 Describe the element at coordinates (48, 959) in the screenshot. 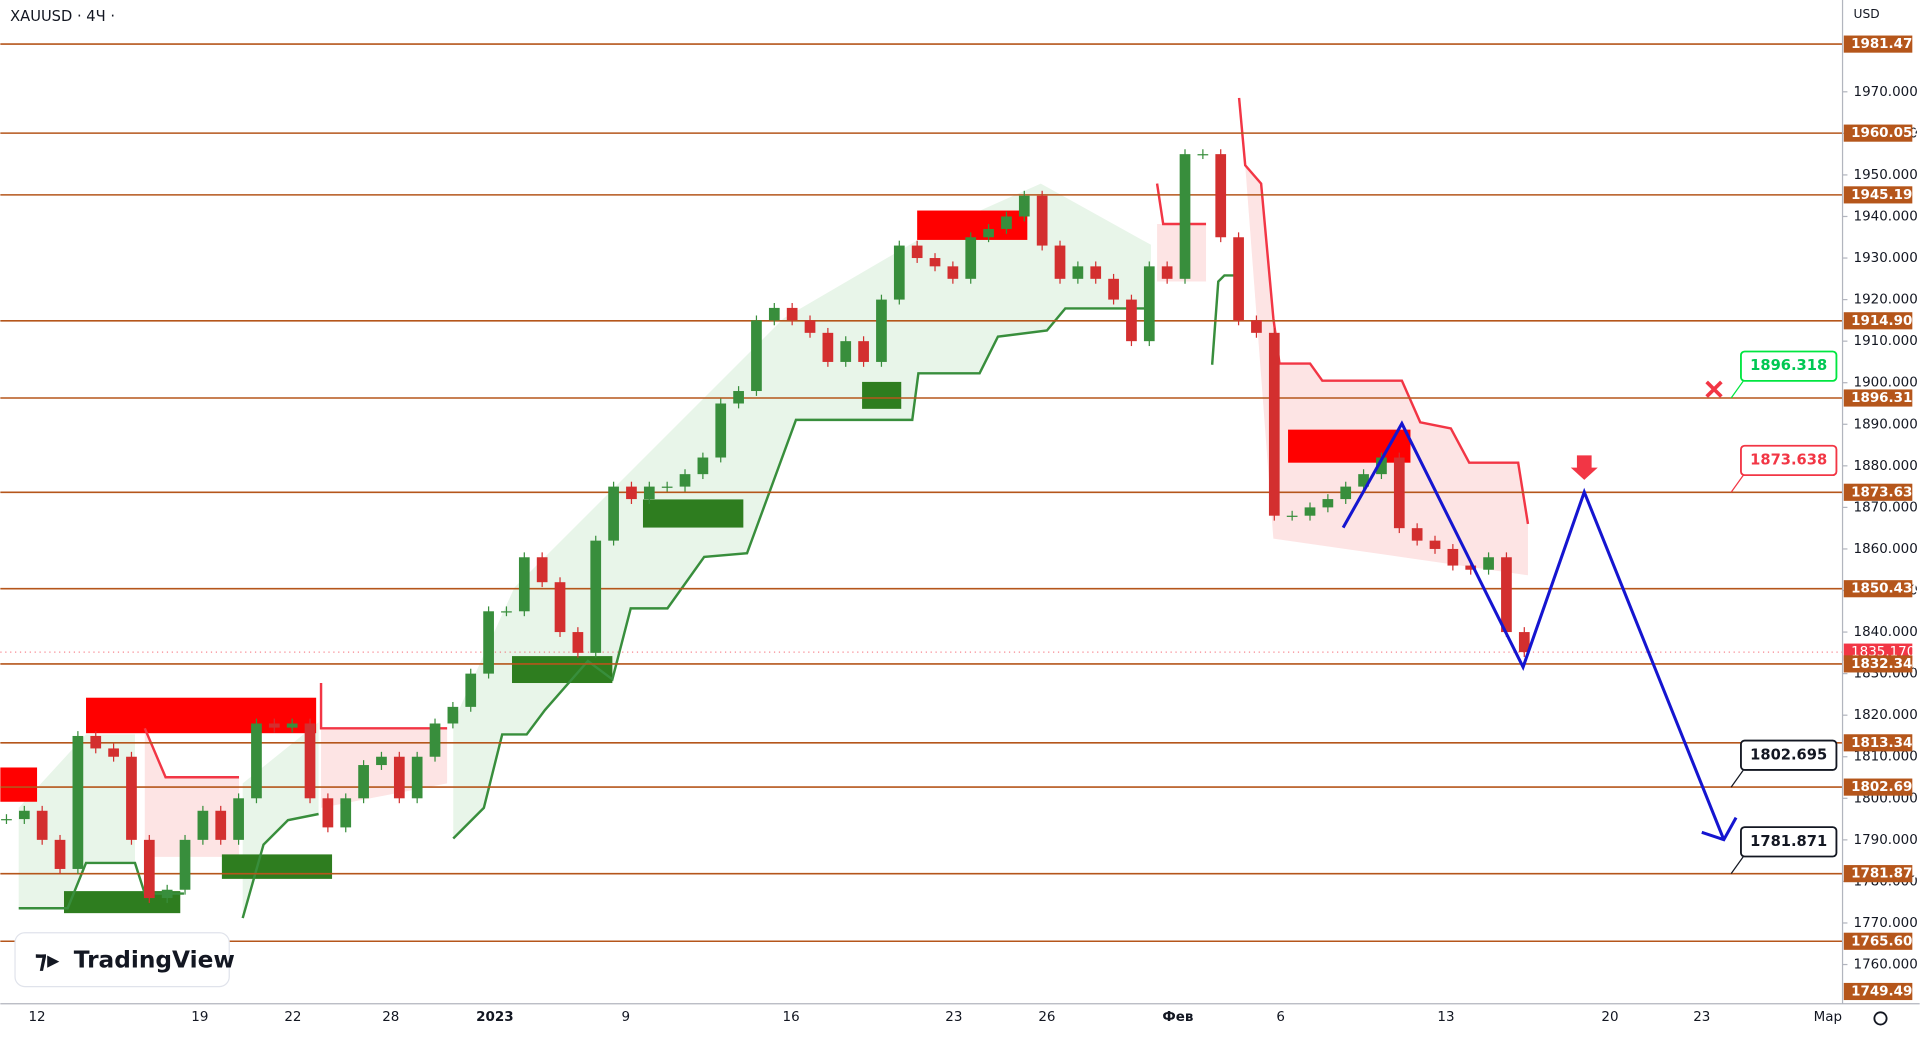

I see `watermark-logo: ⁊▸` at that location.